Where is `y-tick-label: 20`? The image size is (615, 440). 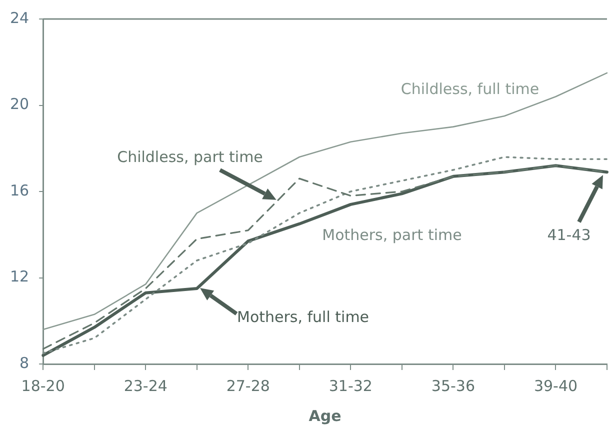
y-tick-label: 20 is located at coordinates (20, 104).